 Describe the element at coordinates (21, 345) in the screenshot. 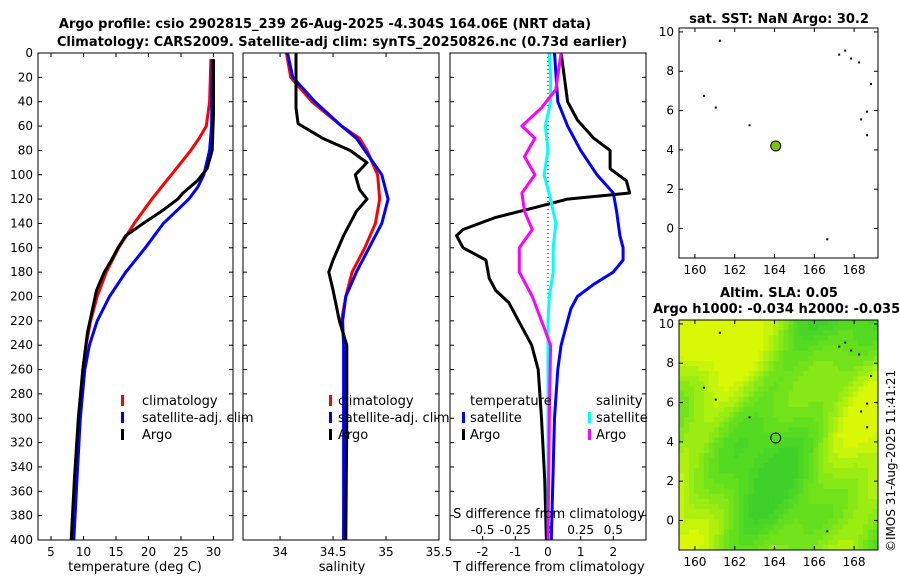

I see `depth-tick-label: 240` at that location.